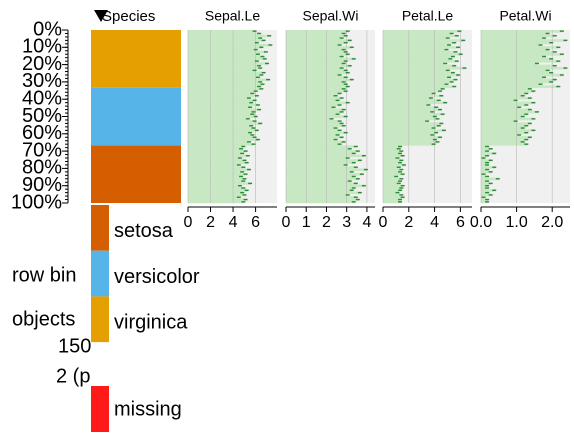  I want to click on x-tick-label: 6, so click(255, 222).